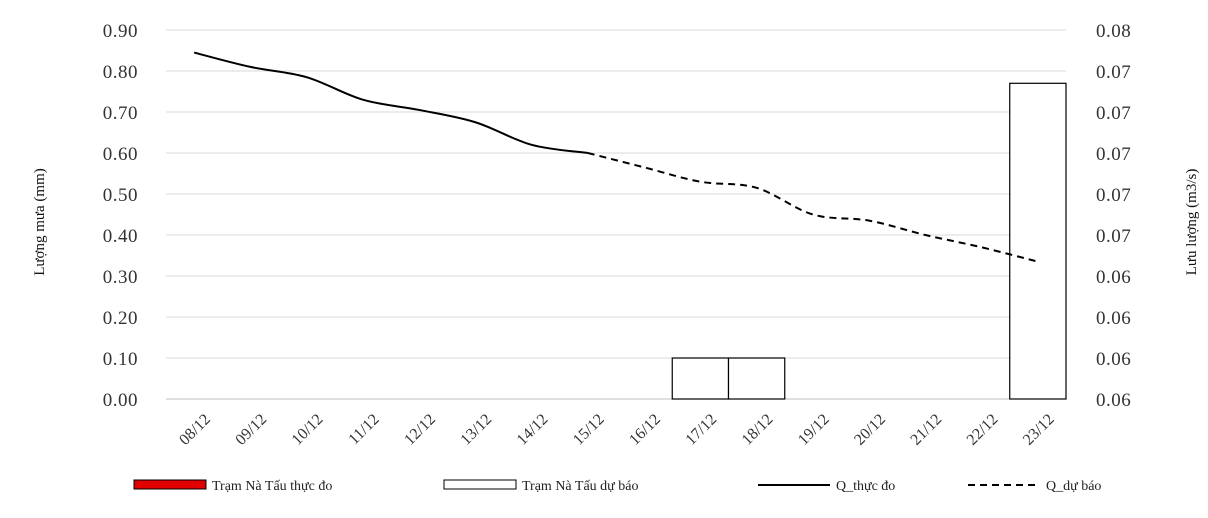  Describe the element at coordinates (926, 430) in the screenshot. I see `x-tick-label: 21/12` at that location.